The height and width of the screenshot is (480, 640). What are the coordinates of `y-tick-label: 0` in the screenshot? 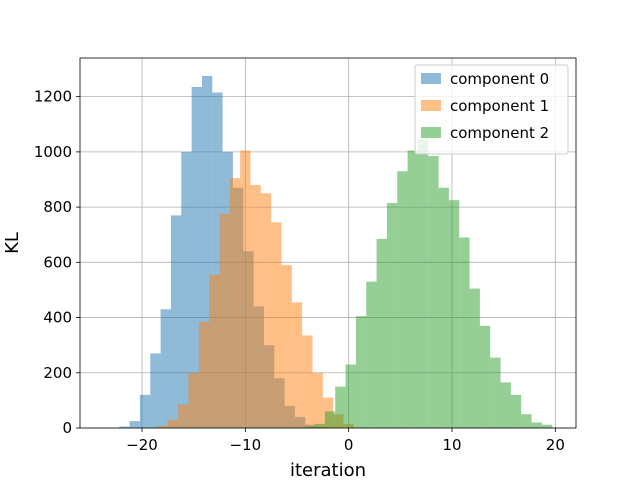 It's located at (67, 428).